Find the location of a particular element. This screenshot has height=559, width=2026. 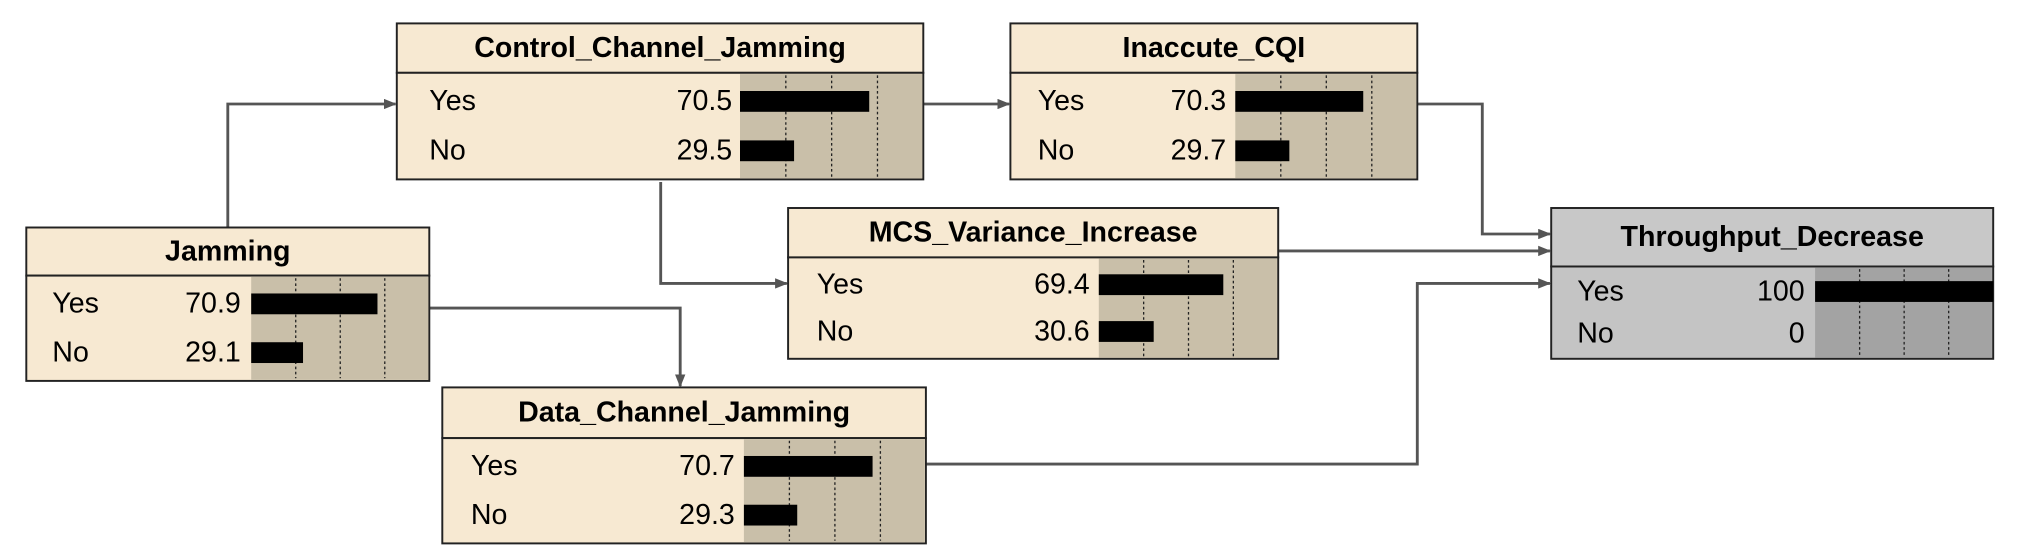

node: Control_Channel_Jamming Yes 70.5 No 29.5 is located at coordinates (660, 101).